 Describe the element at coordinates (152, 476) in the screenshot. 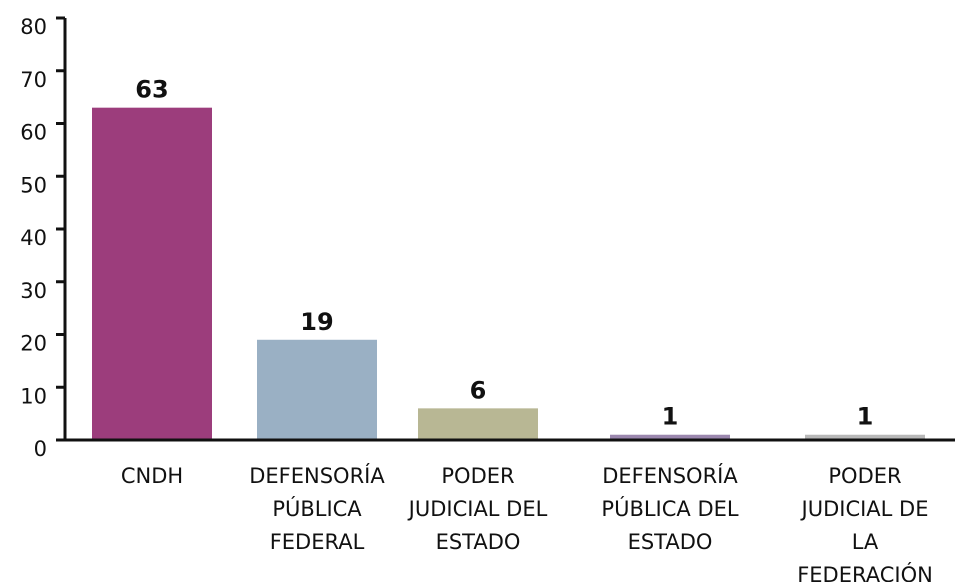

I see `x-tick-label: CNDH` at that location.